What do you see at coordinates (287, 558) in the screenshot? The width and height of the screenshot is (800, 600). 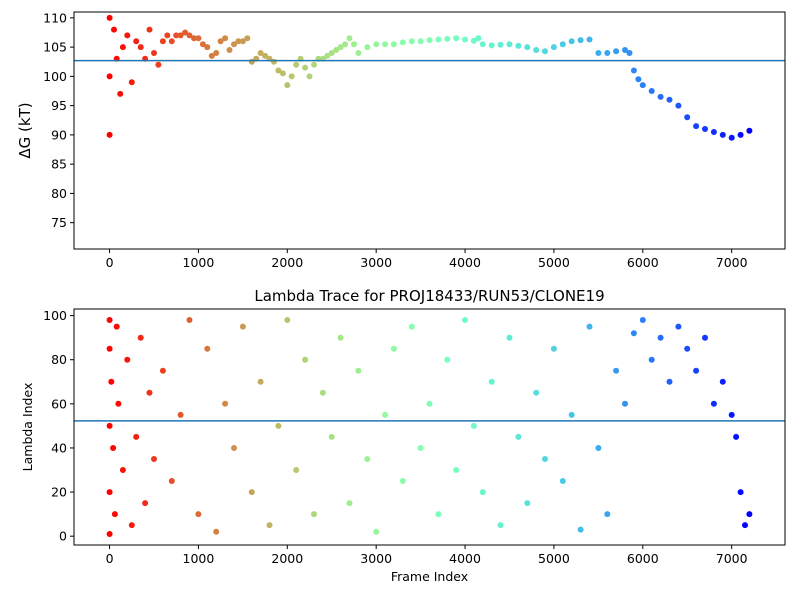 I see `lambda-x-tick-label: 2000` at bounding box center [287, 558].